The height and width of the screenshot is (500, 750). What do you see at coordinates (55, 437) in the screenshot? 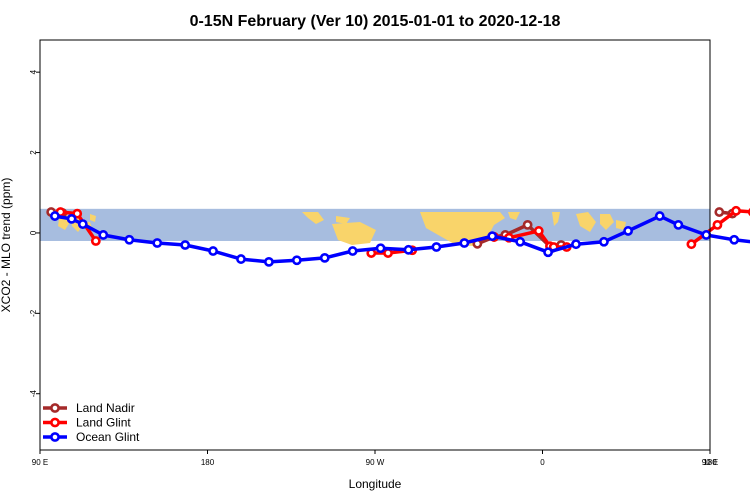
I see `legend-ocean-glint-marker` at bounding box center [55, 437].